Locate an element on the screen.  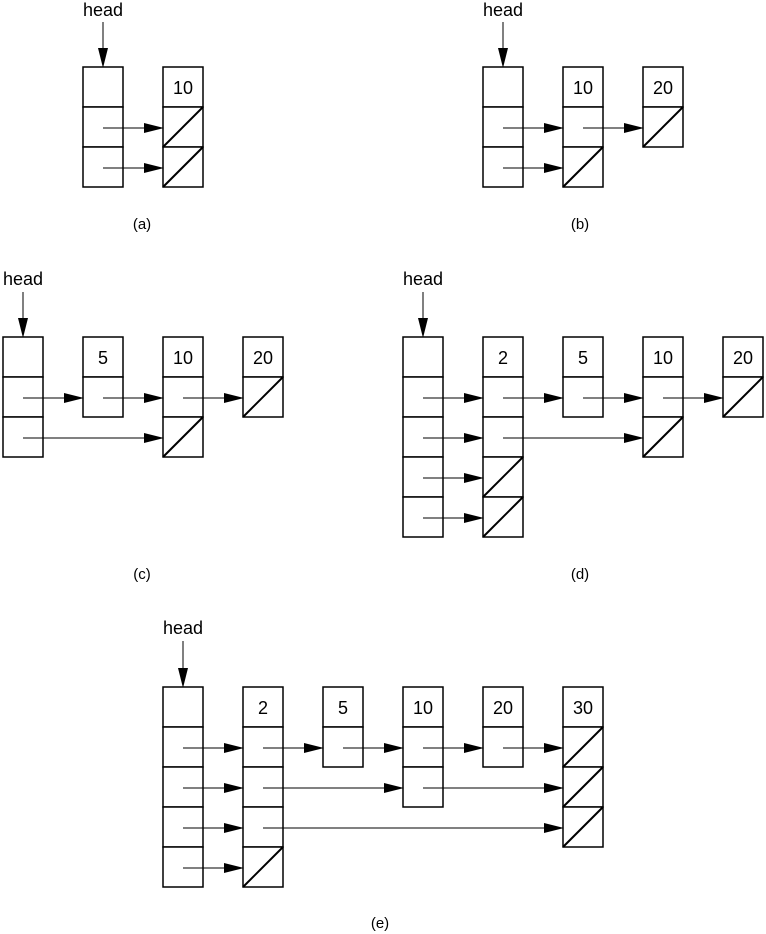
list-node: 30 is located at coordinates (583, 767).